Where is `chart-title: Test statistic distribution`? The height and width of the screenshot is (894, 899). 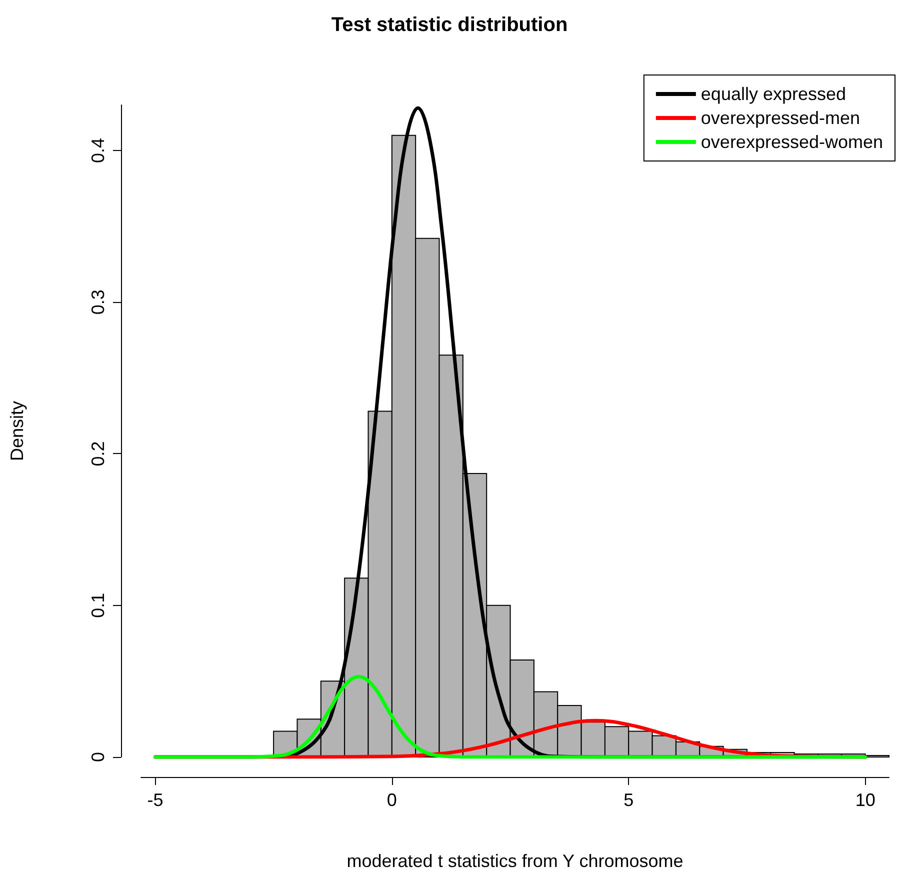
chart-title: Test statistic distribution is located at coordinates (449, 25).